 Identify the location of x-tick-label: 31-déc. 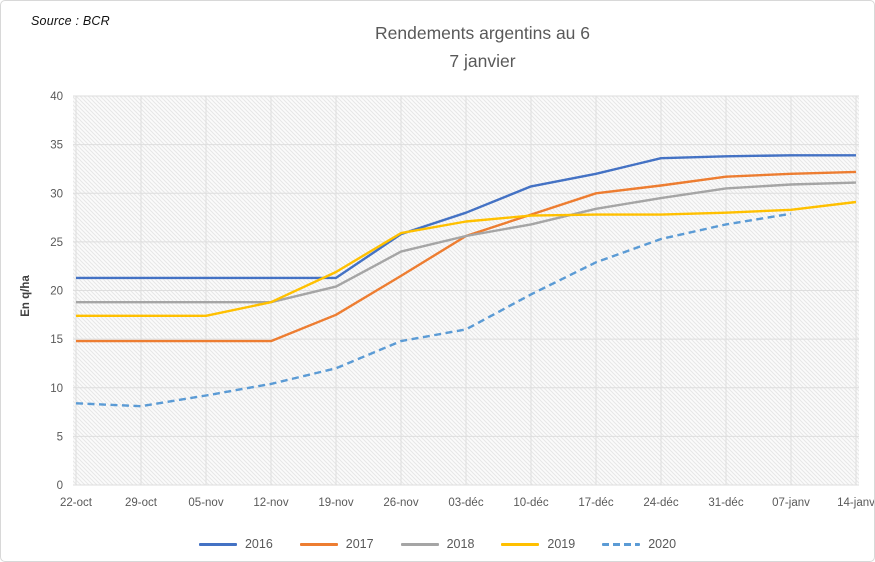
(725, 503).